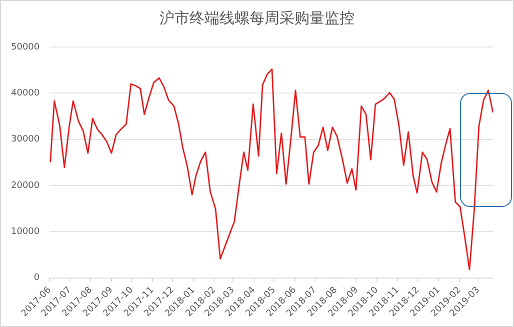  Describe the element at coordinates (37, 278) in the screenshot. I see `y-tick-label: 0` at that location.